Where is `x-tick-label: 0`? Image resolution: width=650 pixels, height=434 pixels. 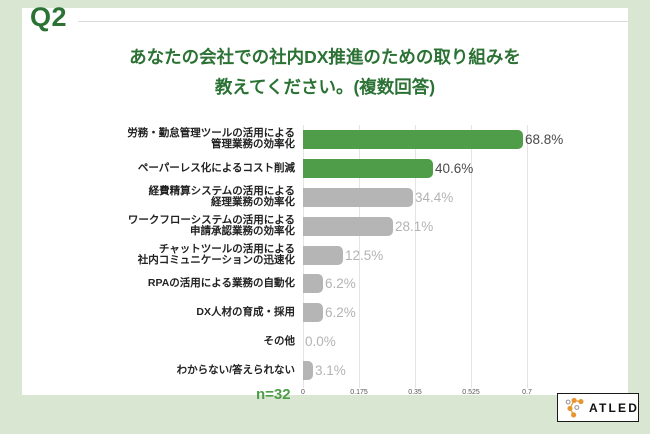
x-tick-label: 0 is located at coordinates (303, 392).